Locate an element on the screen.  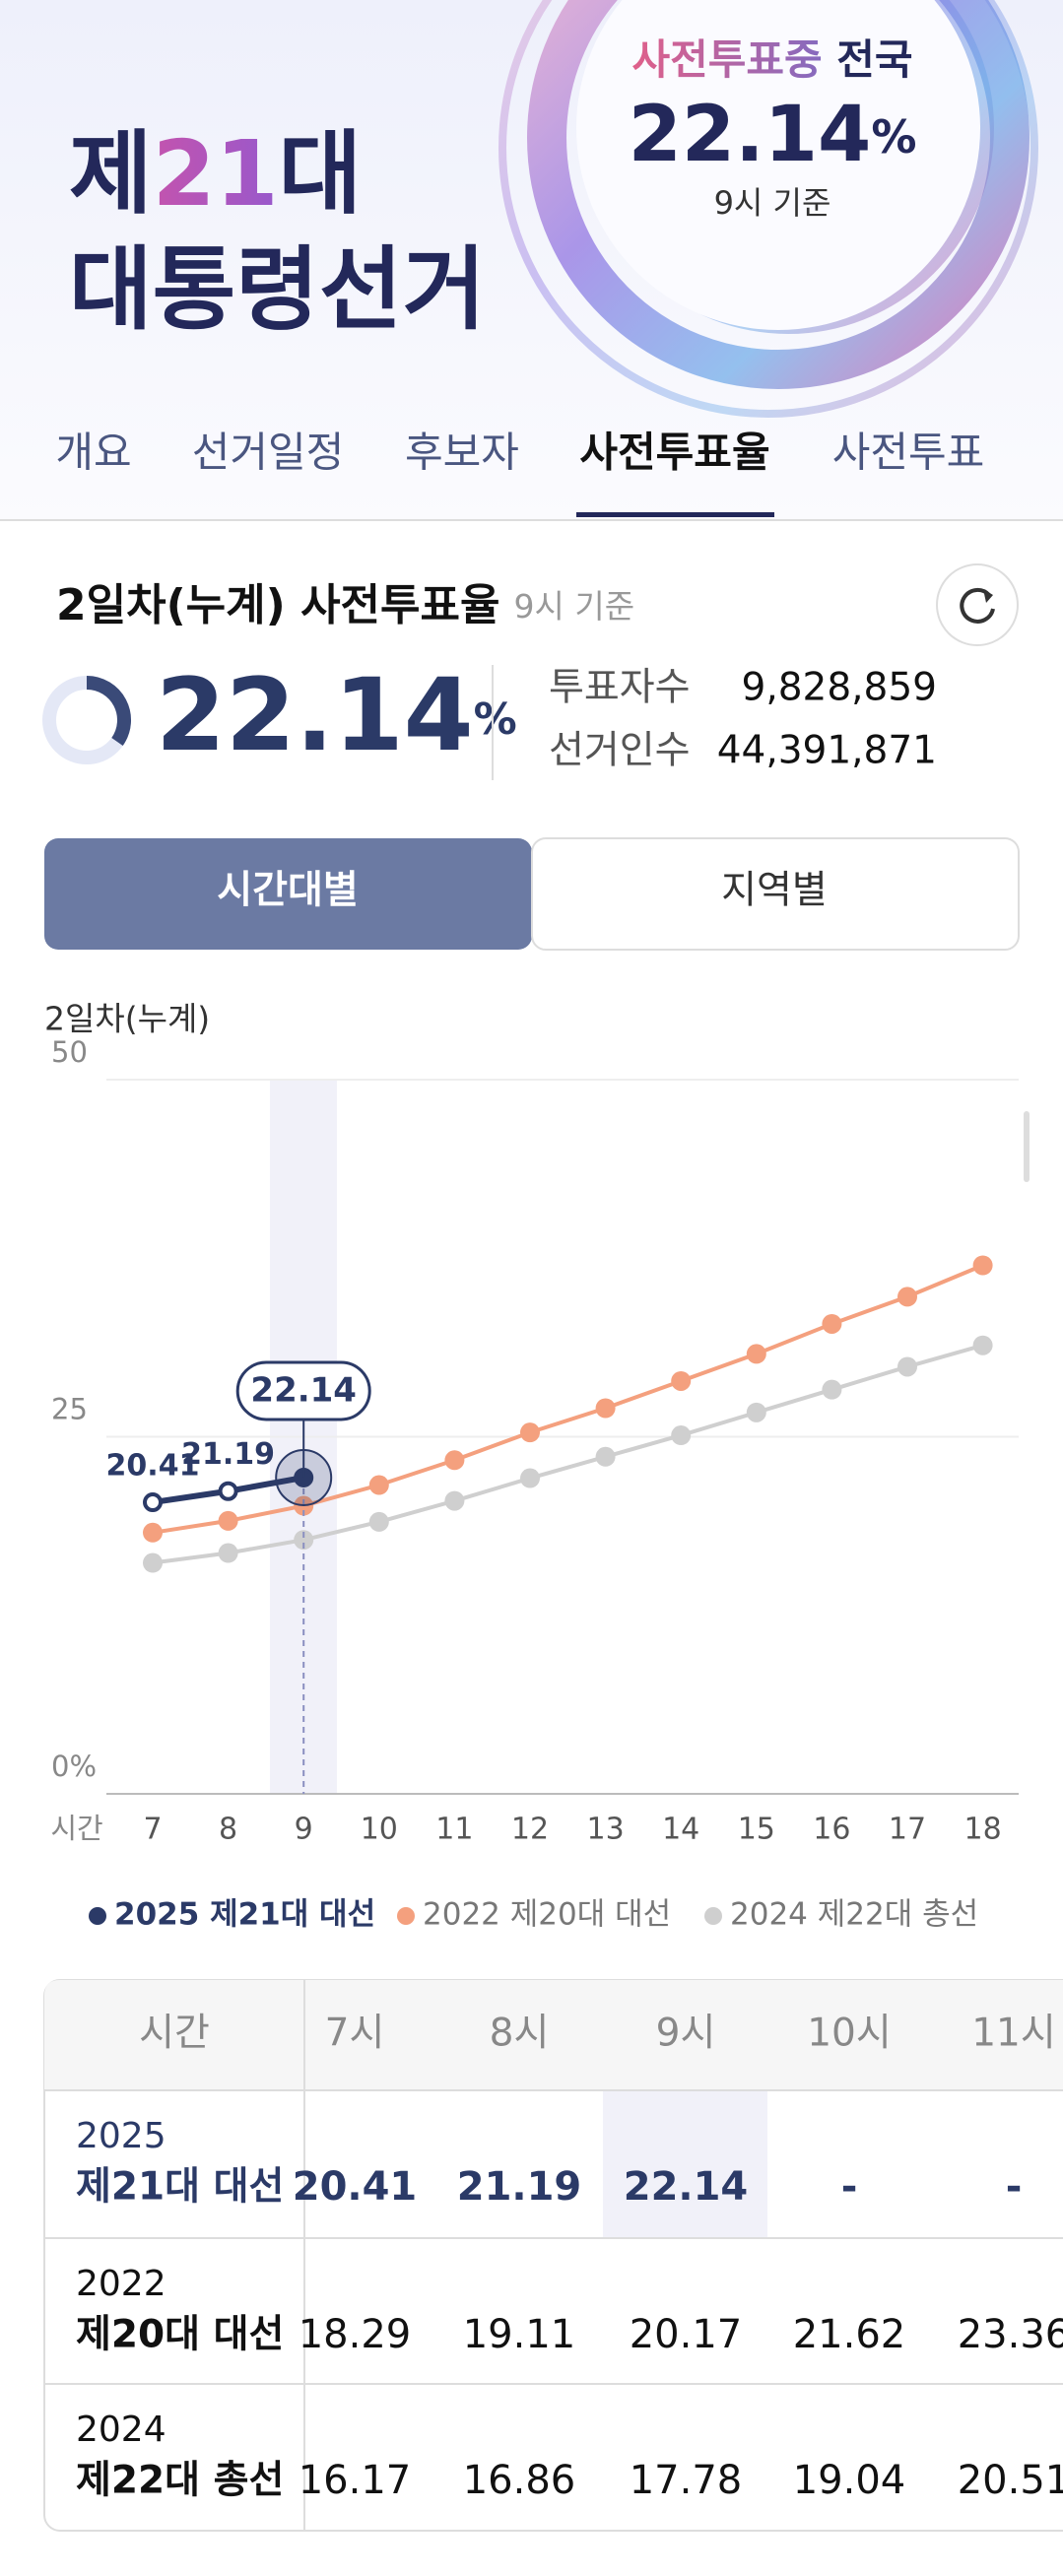
header-rate: 22.14% is located at coordinates (773, 135).